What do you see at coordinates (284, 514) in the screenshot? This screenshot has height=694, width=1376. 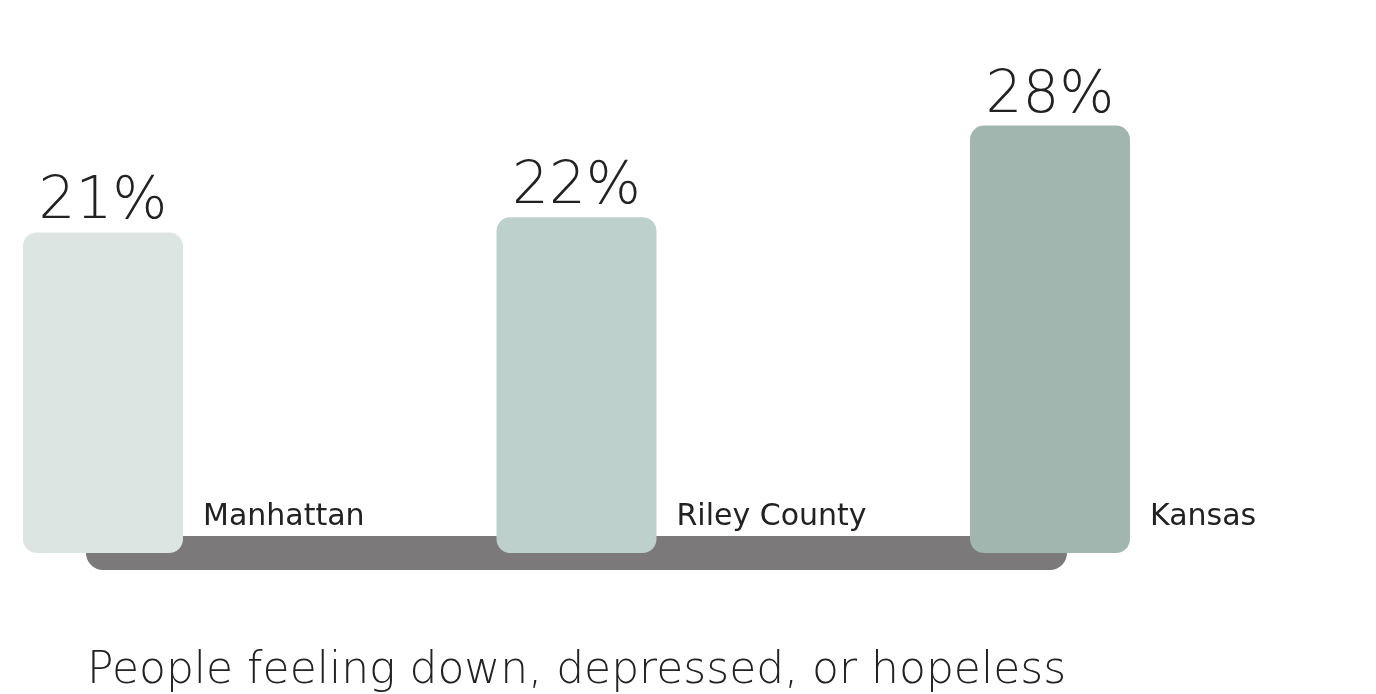 I see `x-tick-label: Manhattan` at bounding box center [284, 514].